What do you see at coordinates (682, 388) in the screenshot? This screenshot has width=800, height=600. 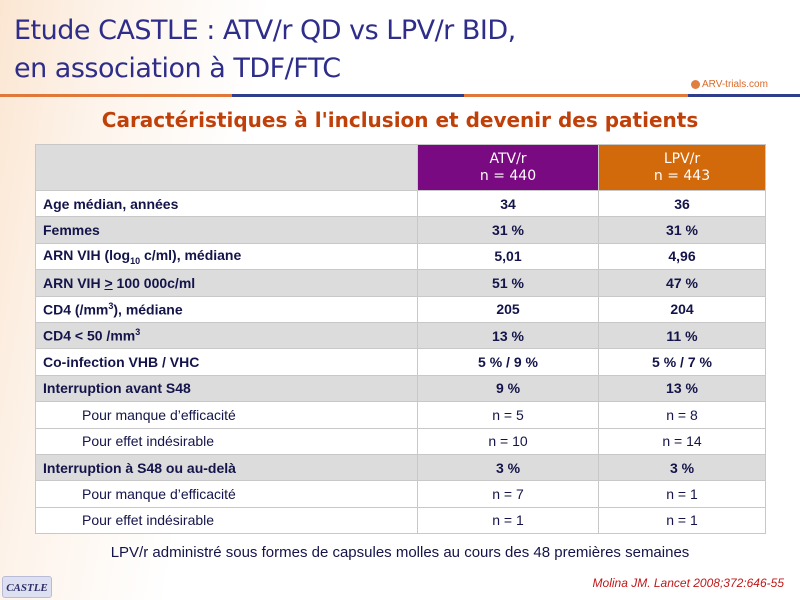 I see `lpv-value: 13 %` at bounding box center [682, 388].